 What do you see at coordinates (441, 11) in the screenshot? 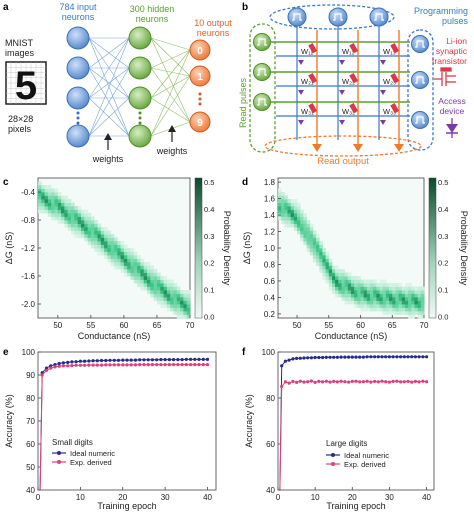
I see `programming-pulses-label-1: Programming` at bounding box center [441, 11].